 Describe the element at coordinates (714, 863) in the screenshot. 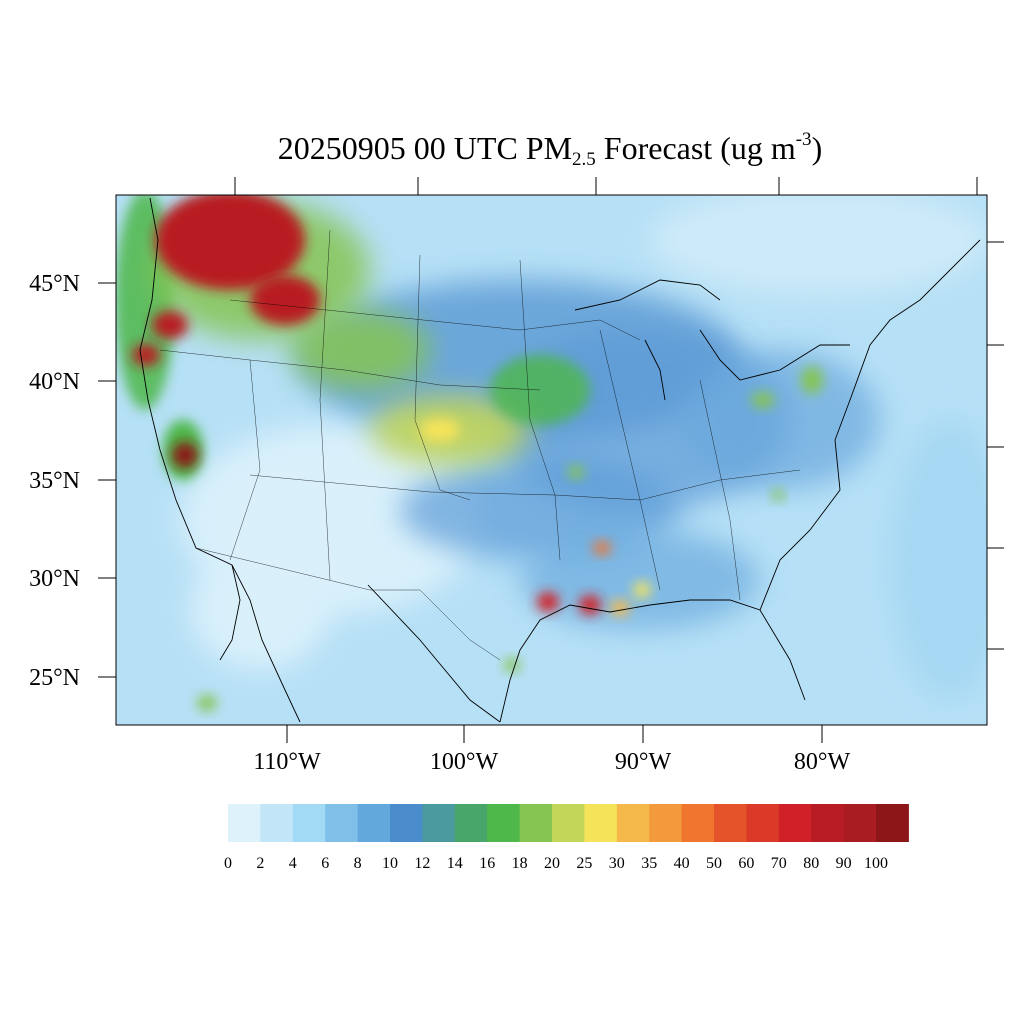

I see `colorbar-tick-label: 50` at that location.